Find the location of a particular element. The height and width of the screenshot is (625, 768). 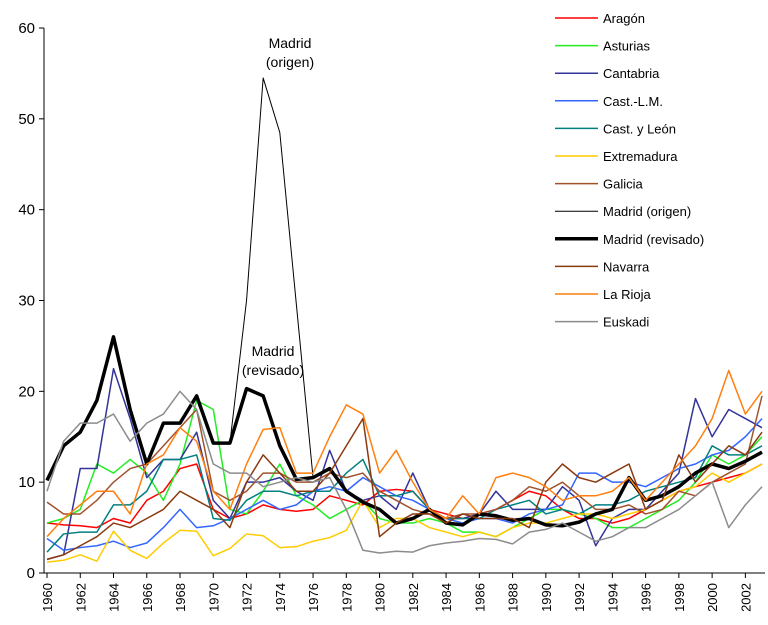

x-tick-label: 1962 is located at coordinates (80, 597).